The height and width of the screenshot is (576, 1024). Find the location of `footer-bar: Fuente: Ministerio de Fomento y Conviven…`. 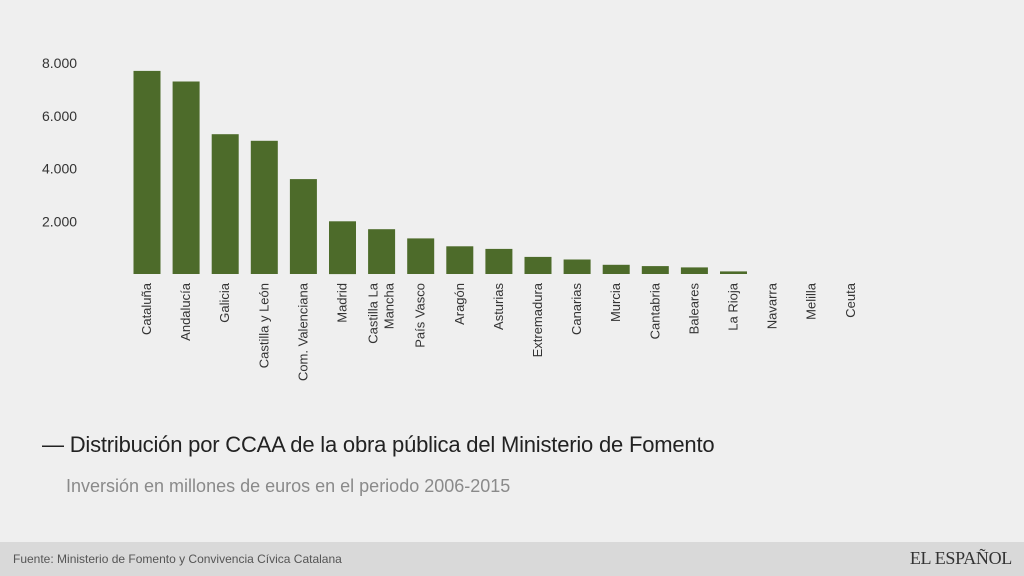

footer-bar: Fuente: Ministerio de Fomento y Conviven… is located at coordinates (512, 559).